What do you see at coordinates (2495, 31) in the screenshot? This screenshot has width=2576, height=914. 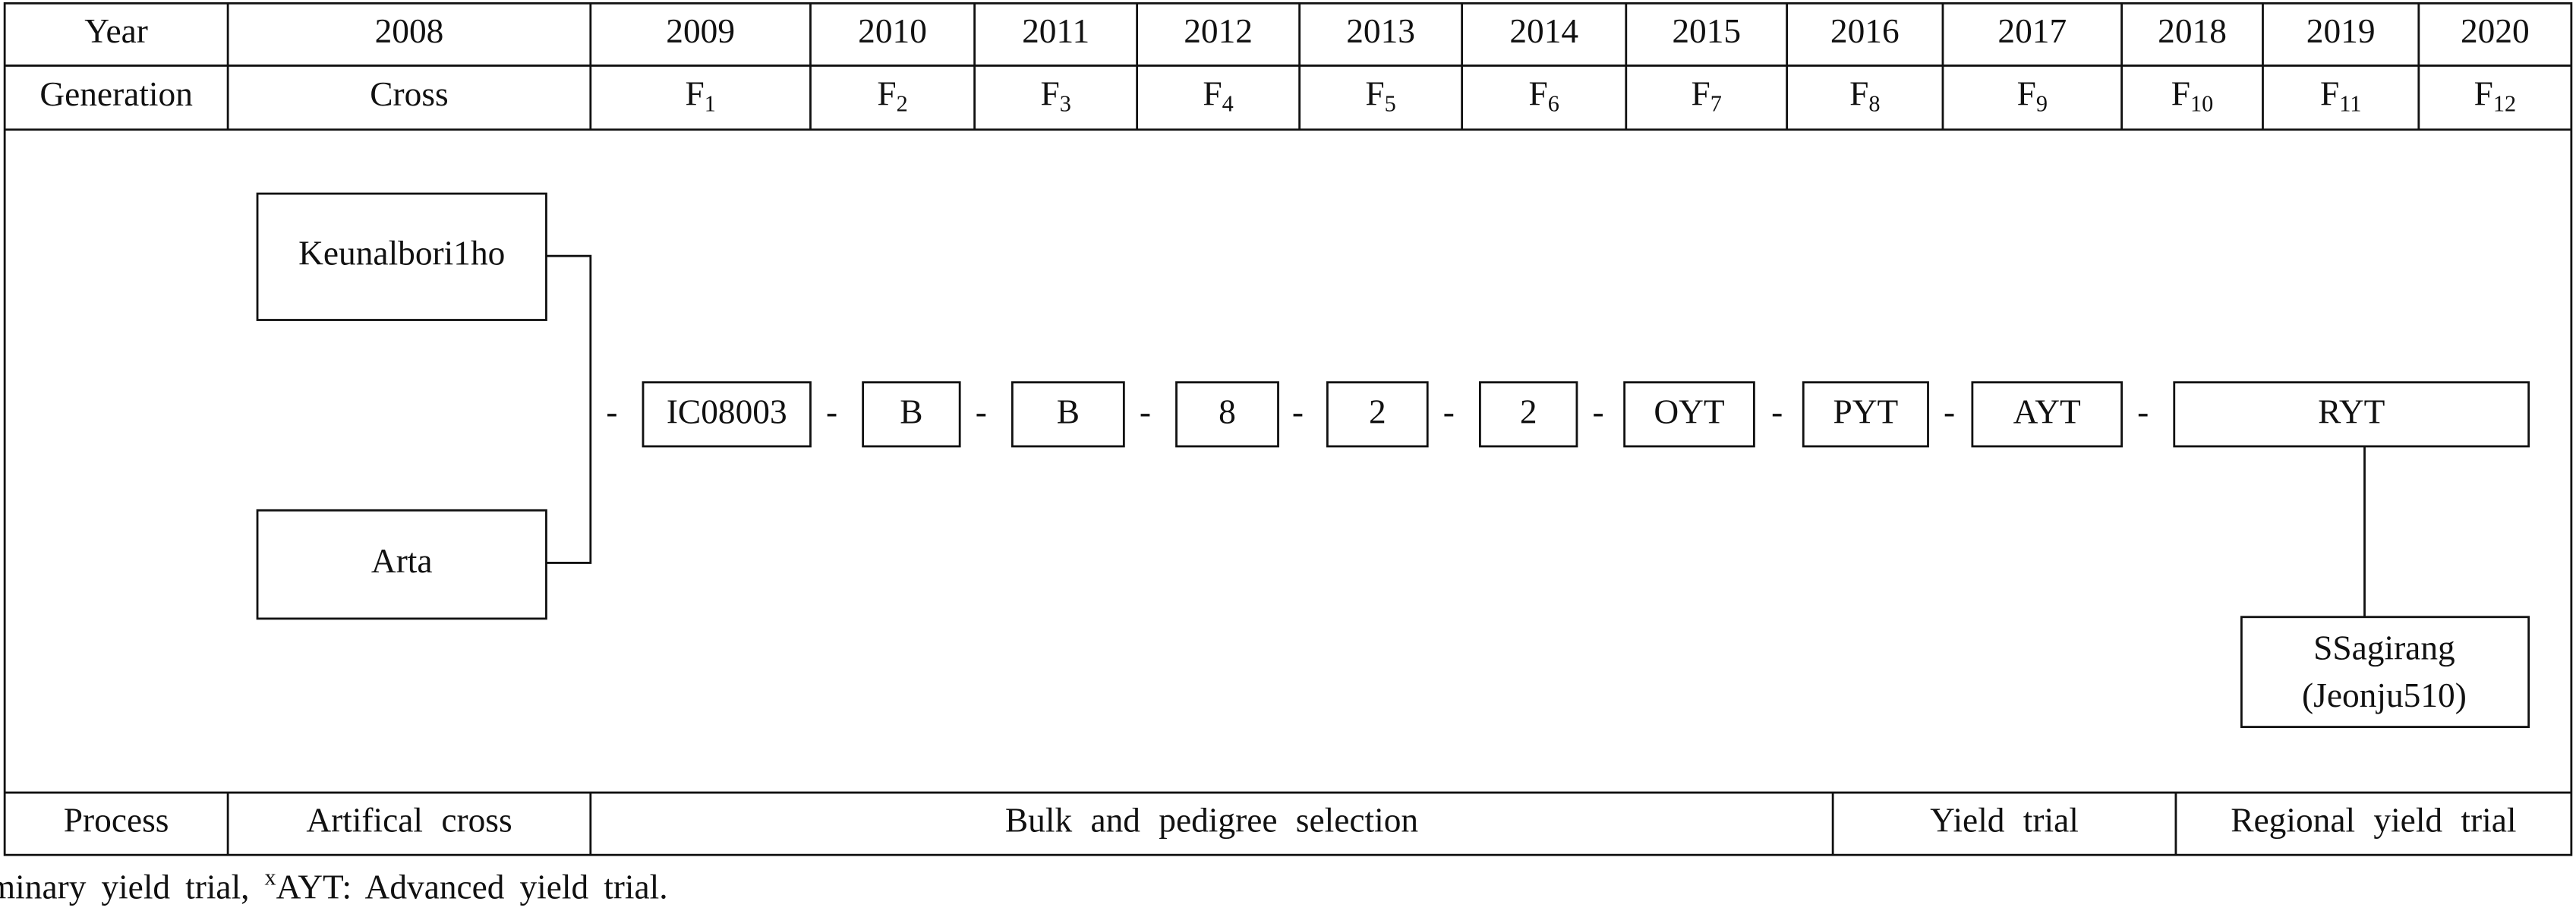 I see `cell: 2020` at bounding box center [2495, 31].